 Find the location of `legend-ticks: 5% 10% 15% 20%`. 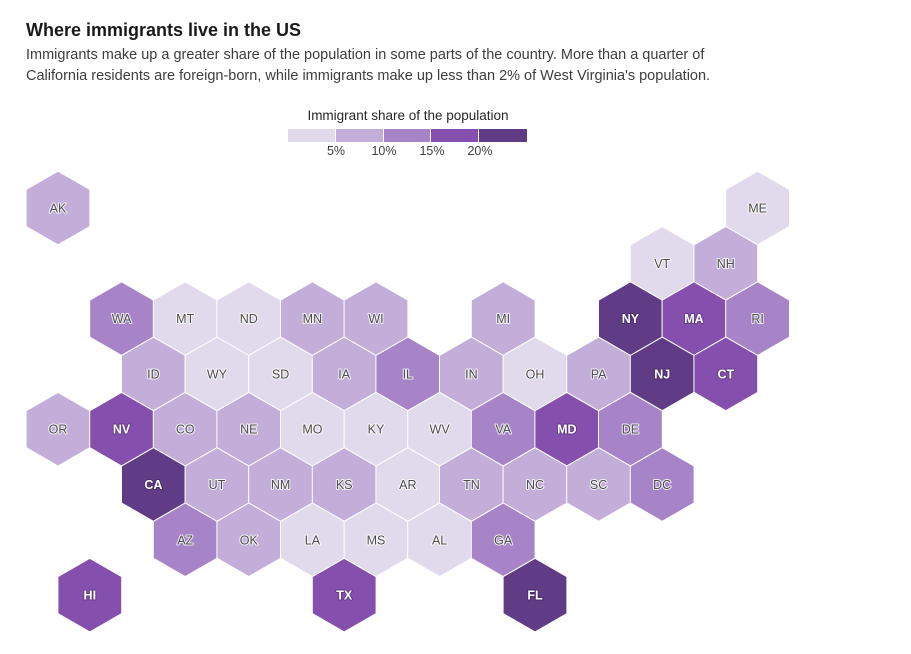

legend-ticks: 5% 10% 15% 20% is located at coordinates (408, 152).